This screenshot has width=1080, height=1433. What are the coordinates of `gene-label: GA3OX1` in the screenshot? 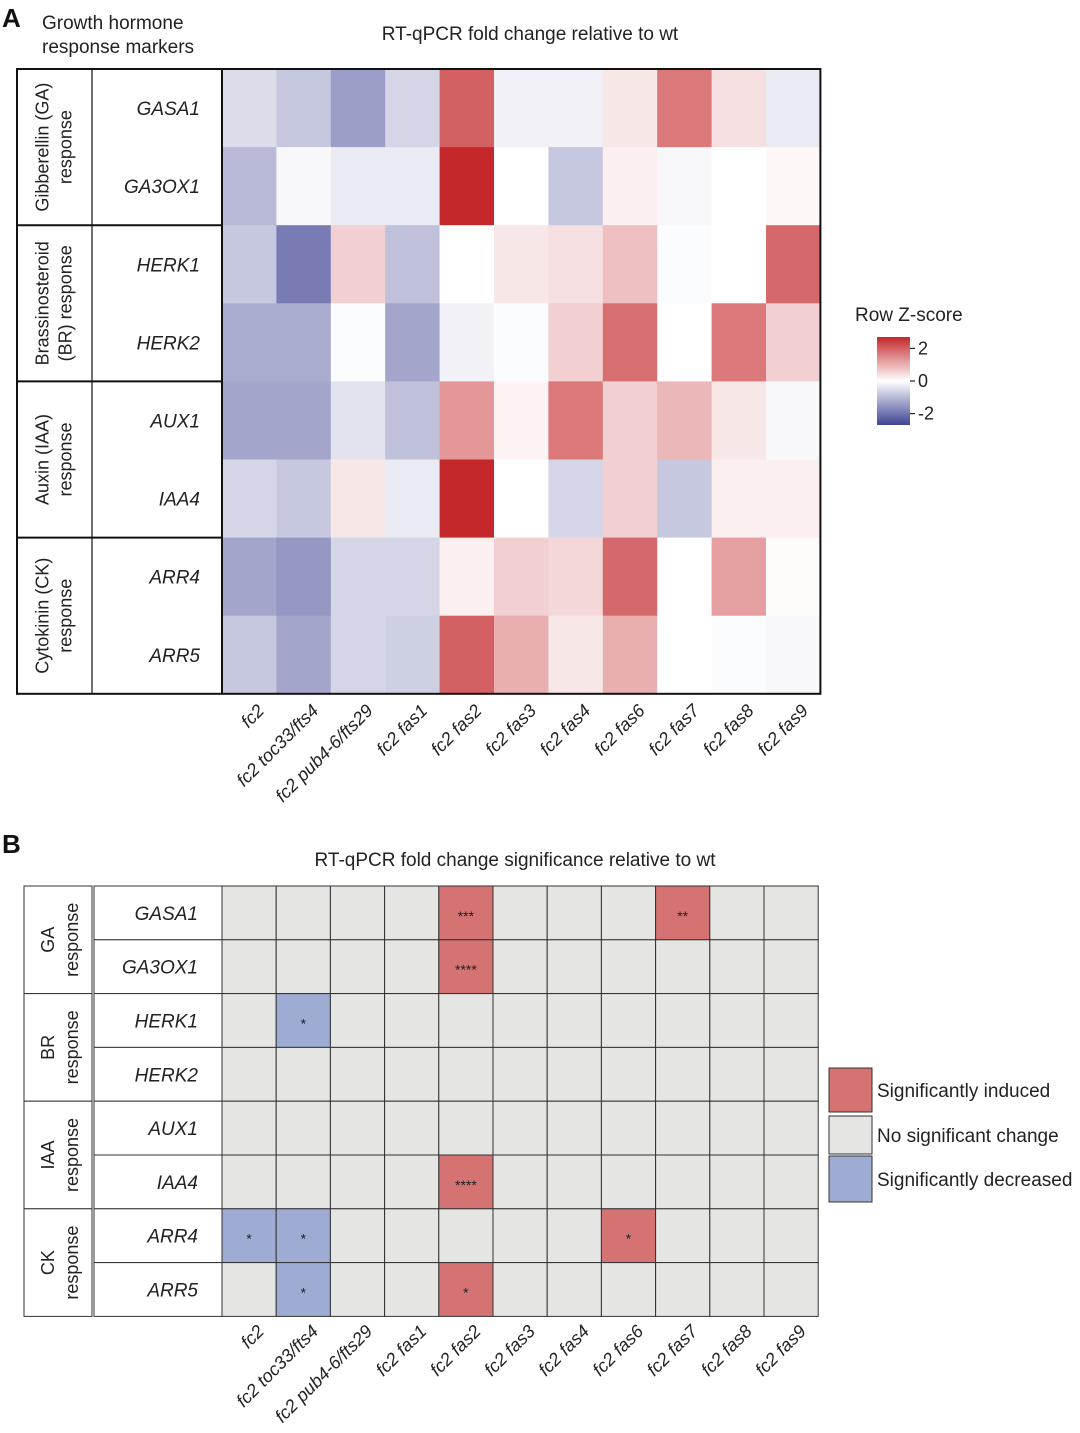 It's located at (160, 968).